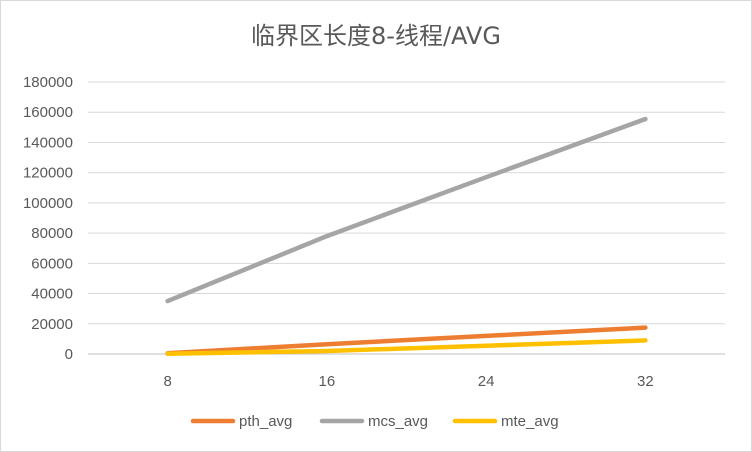  I want to click on x-tick-label: 24, so click(486, 381).